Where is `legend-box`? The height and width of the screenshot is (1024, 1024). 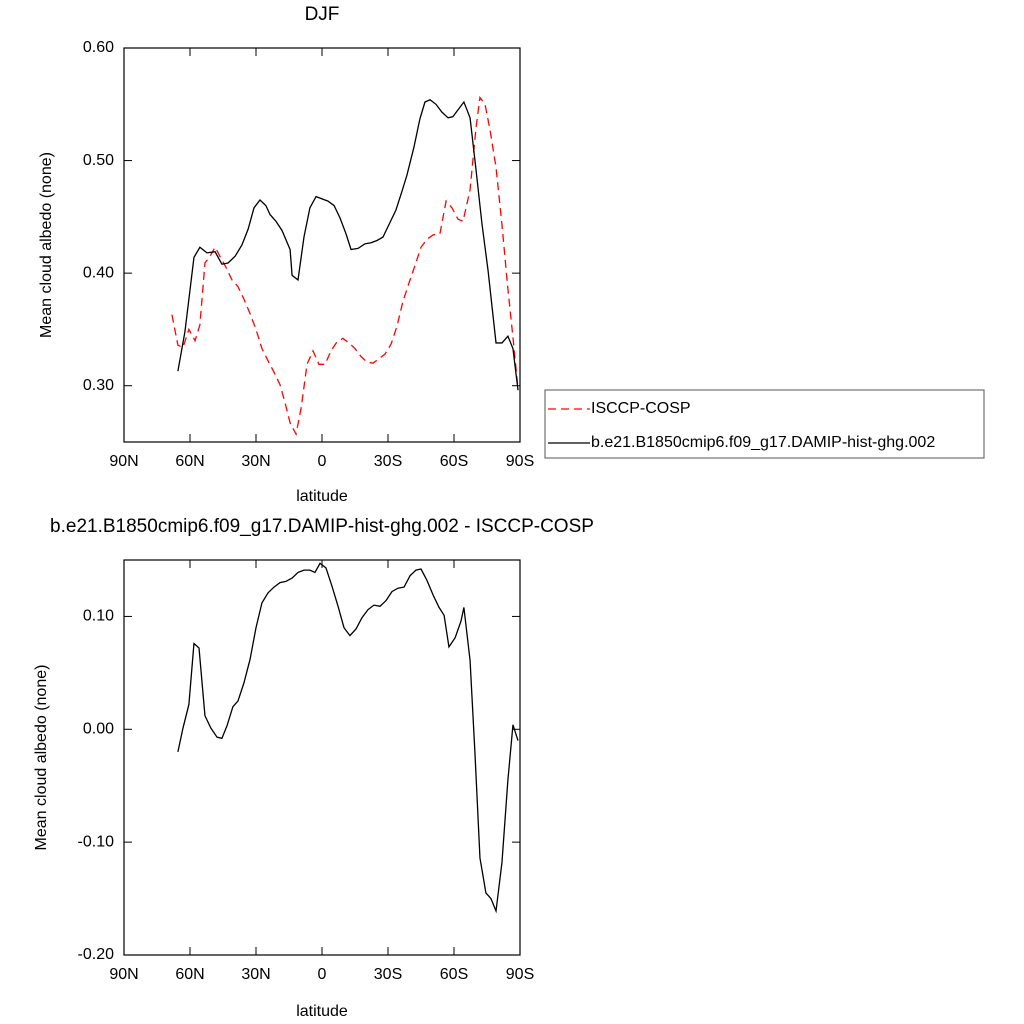
legend-box is located at coordinates (764, 424).